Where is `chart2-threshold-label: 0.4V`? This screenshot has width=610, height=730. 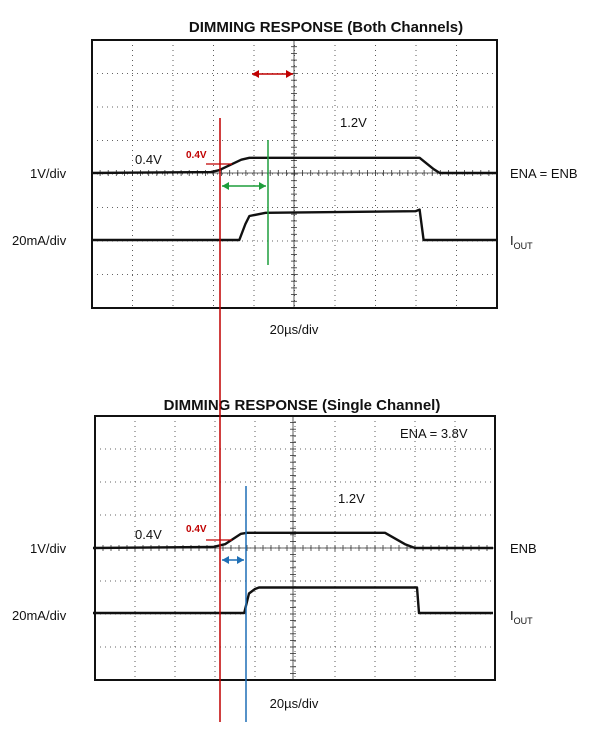
chart2-threshold-label: 0.4V is located at coordinates (196, 529).